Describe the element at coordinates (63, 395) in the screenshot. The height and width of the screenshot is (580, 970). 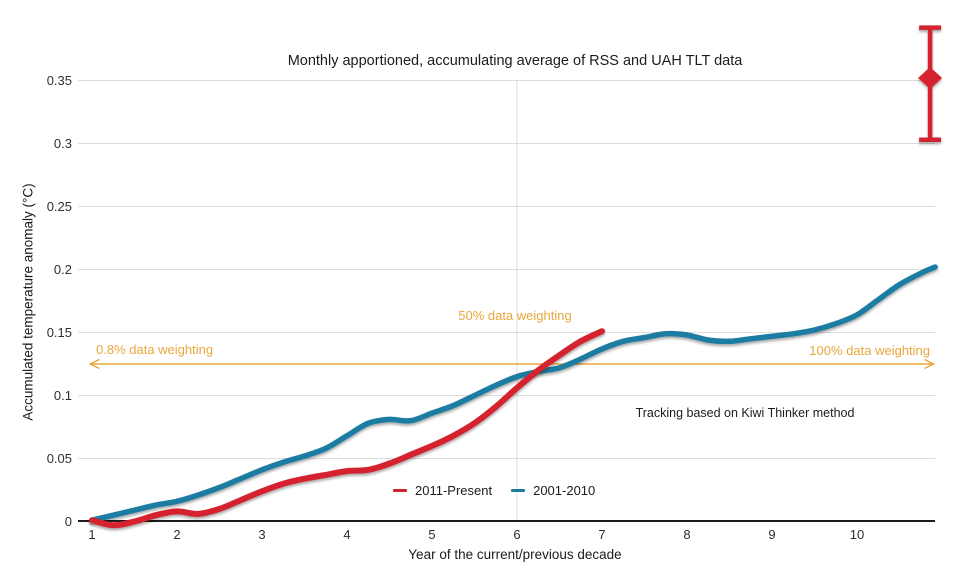
I see `svg-text: 0.1` at that location.